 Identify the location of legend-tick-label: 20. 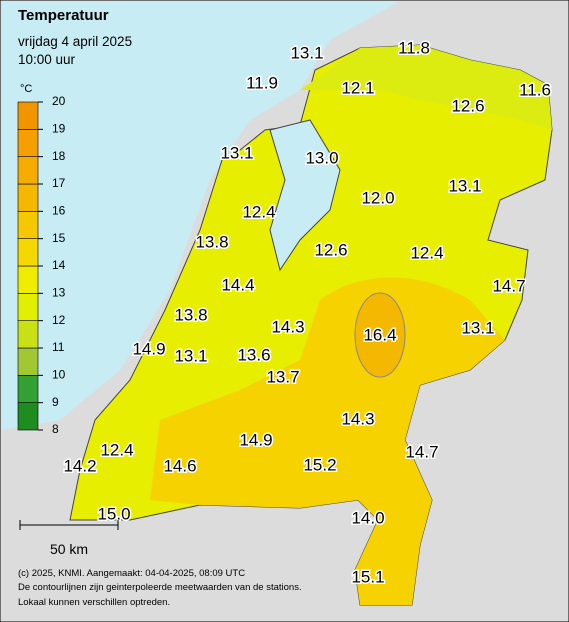
(59, 101).